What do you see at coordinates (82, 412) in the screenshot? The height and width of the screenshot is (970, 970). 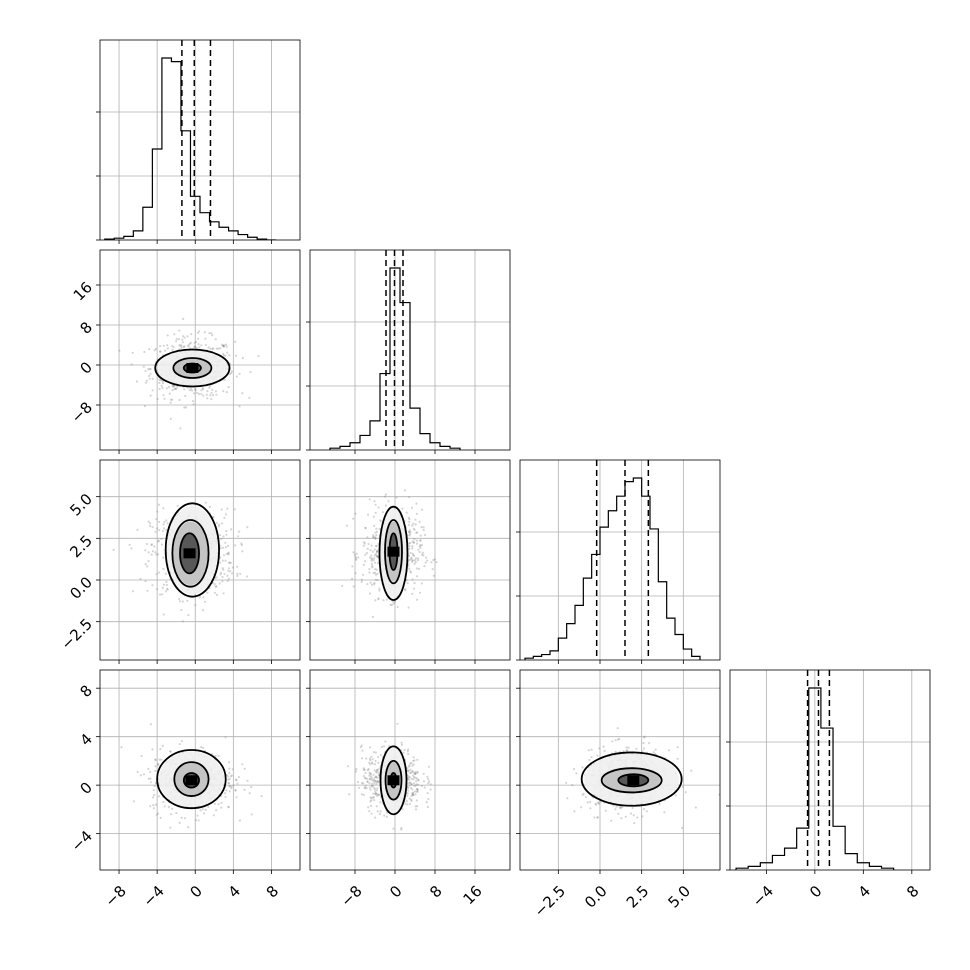 I see `y-tick-label: −8` at bounding box center [82, 412].